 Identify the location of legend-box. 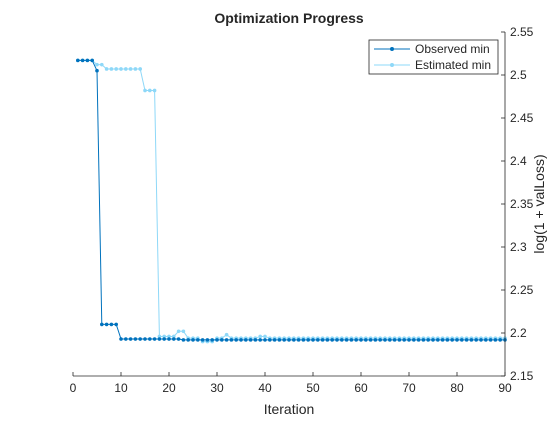
(433, 57).